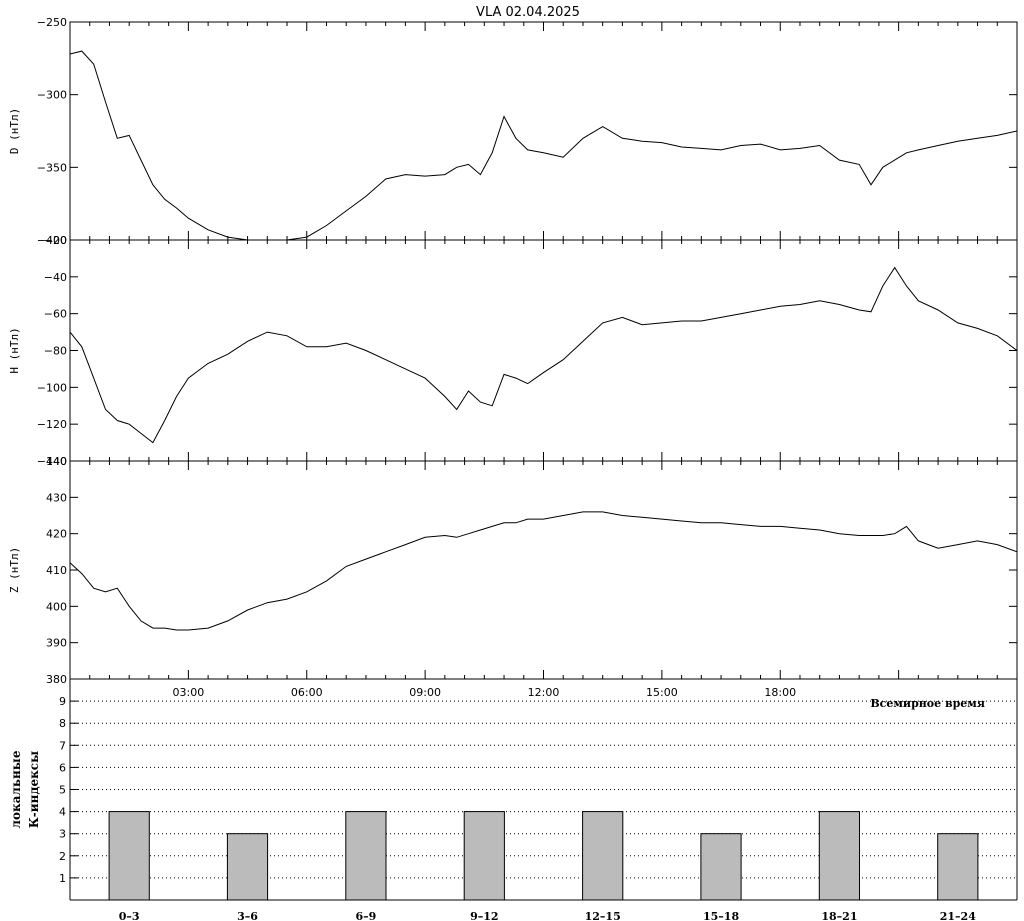 The height and width of the screenshot is (921, 1024). What do you see at coordinates (62, 790) in the screenshot?
I see `k-y-tick-label: 5` at bounding box center [62, 790].